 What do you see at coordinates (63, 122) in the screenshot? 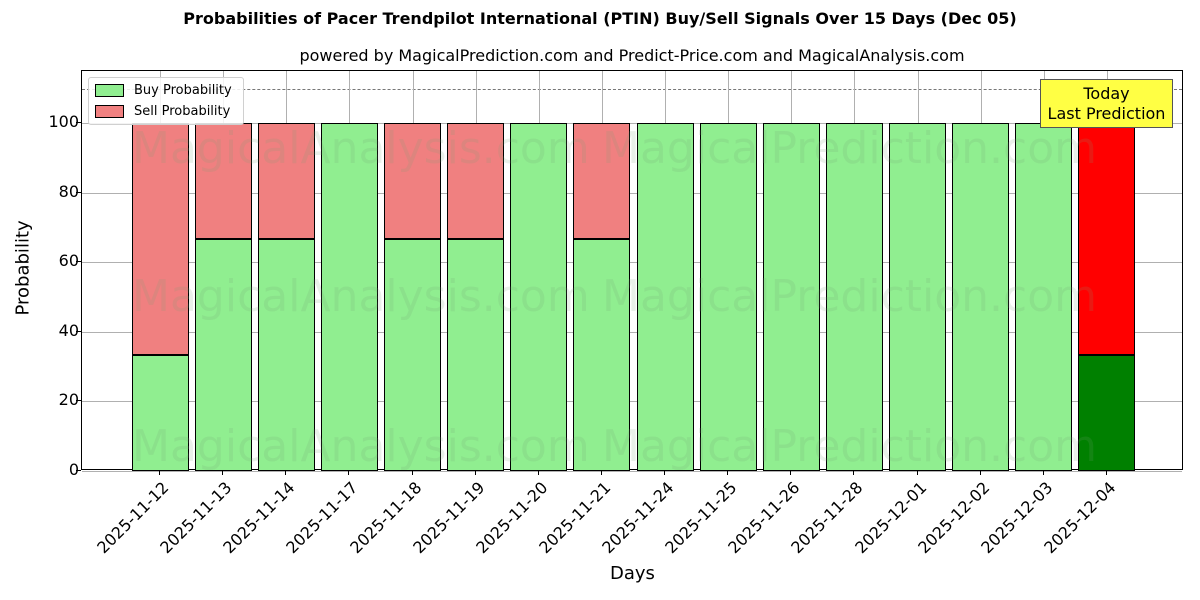
I see `y-tick-label: 100` at bounding box center [63, 122].